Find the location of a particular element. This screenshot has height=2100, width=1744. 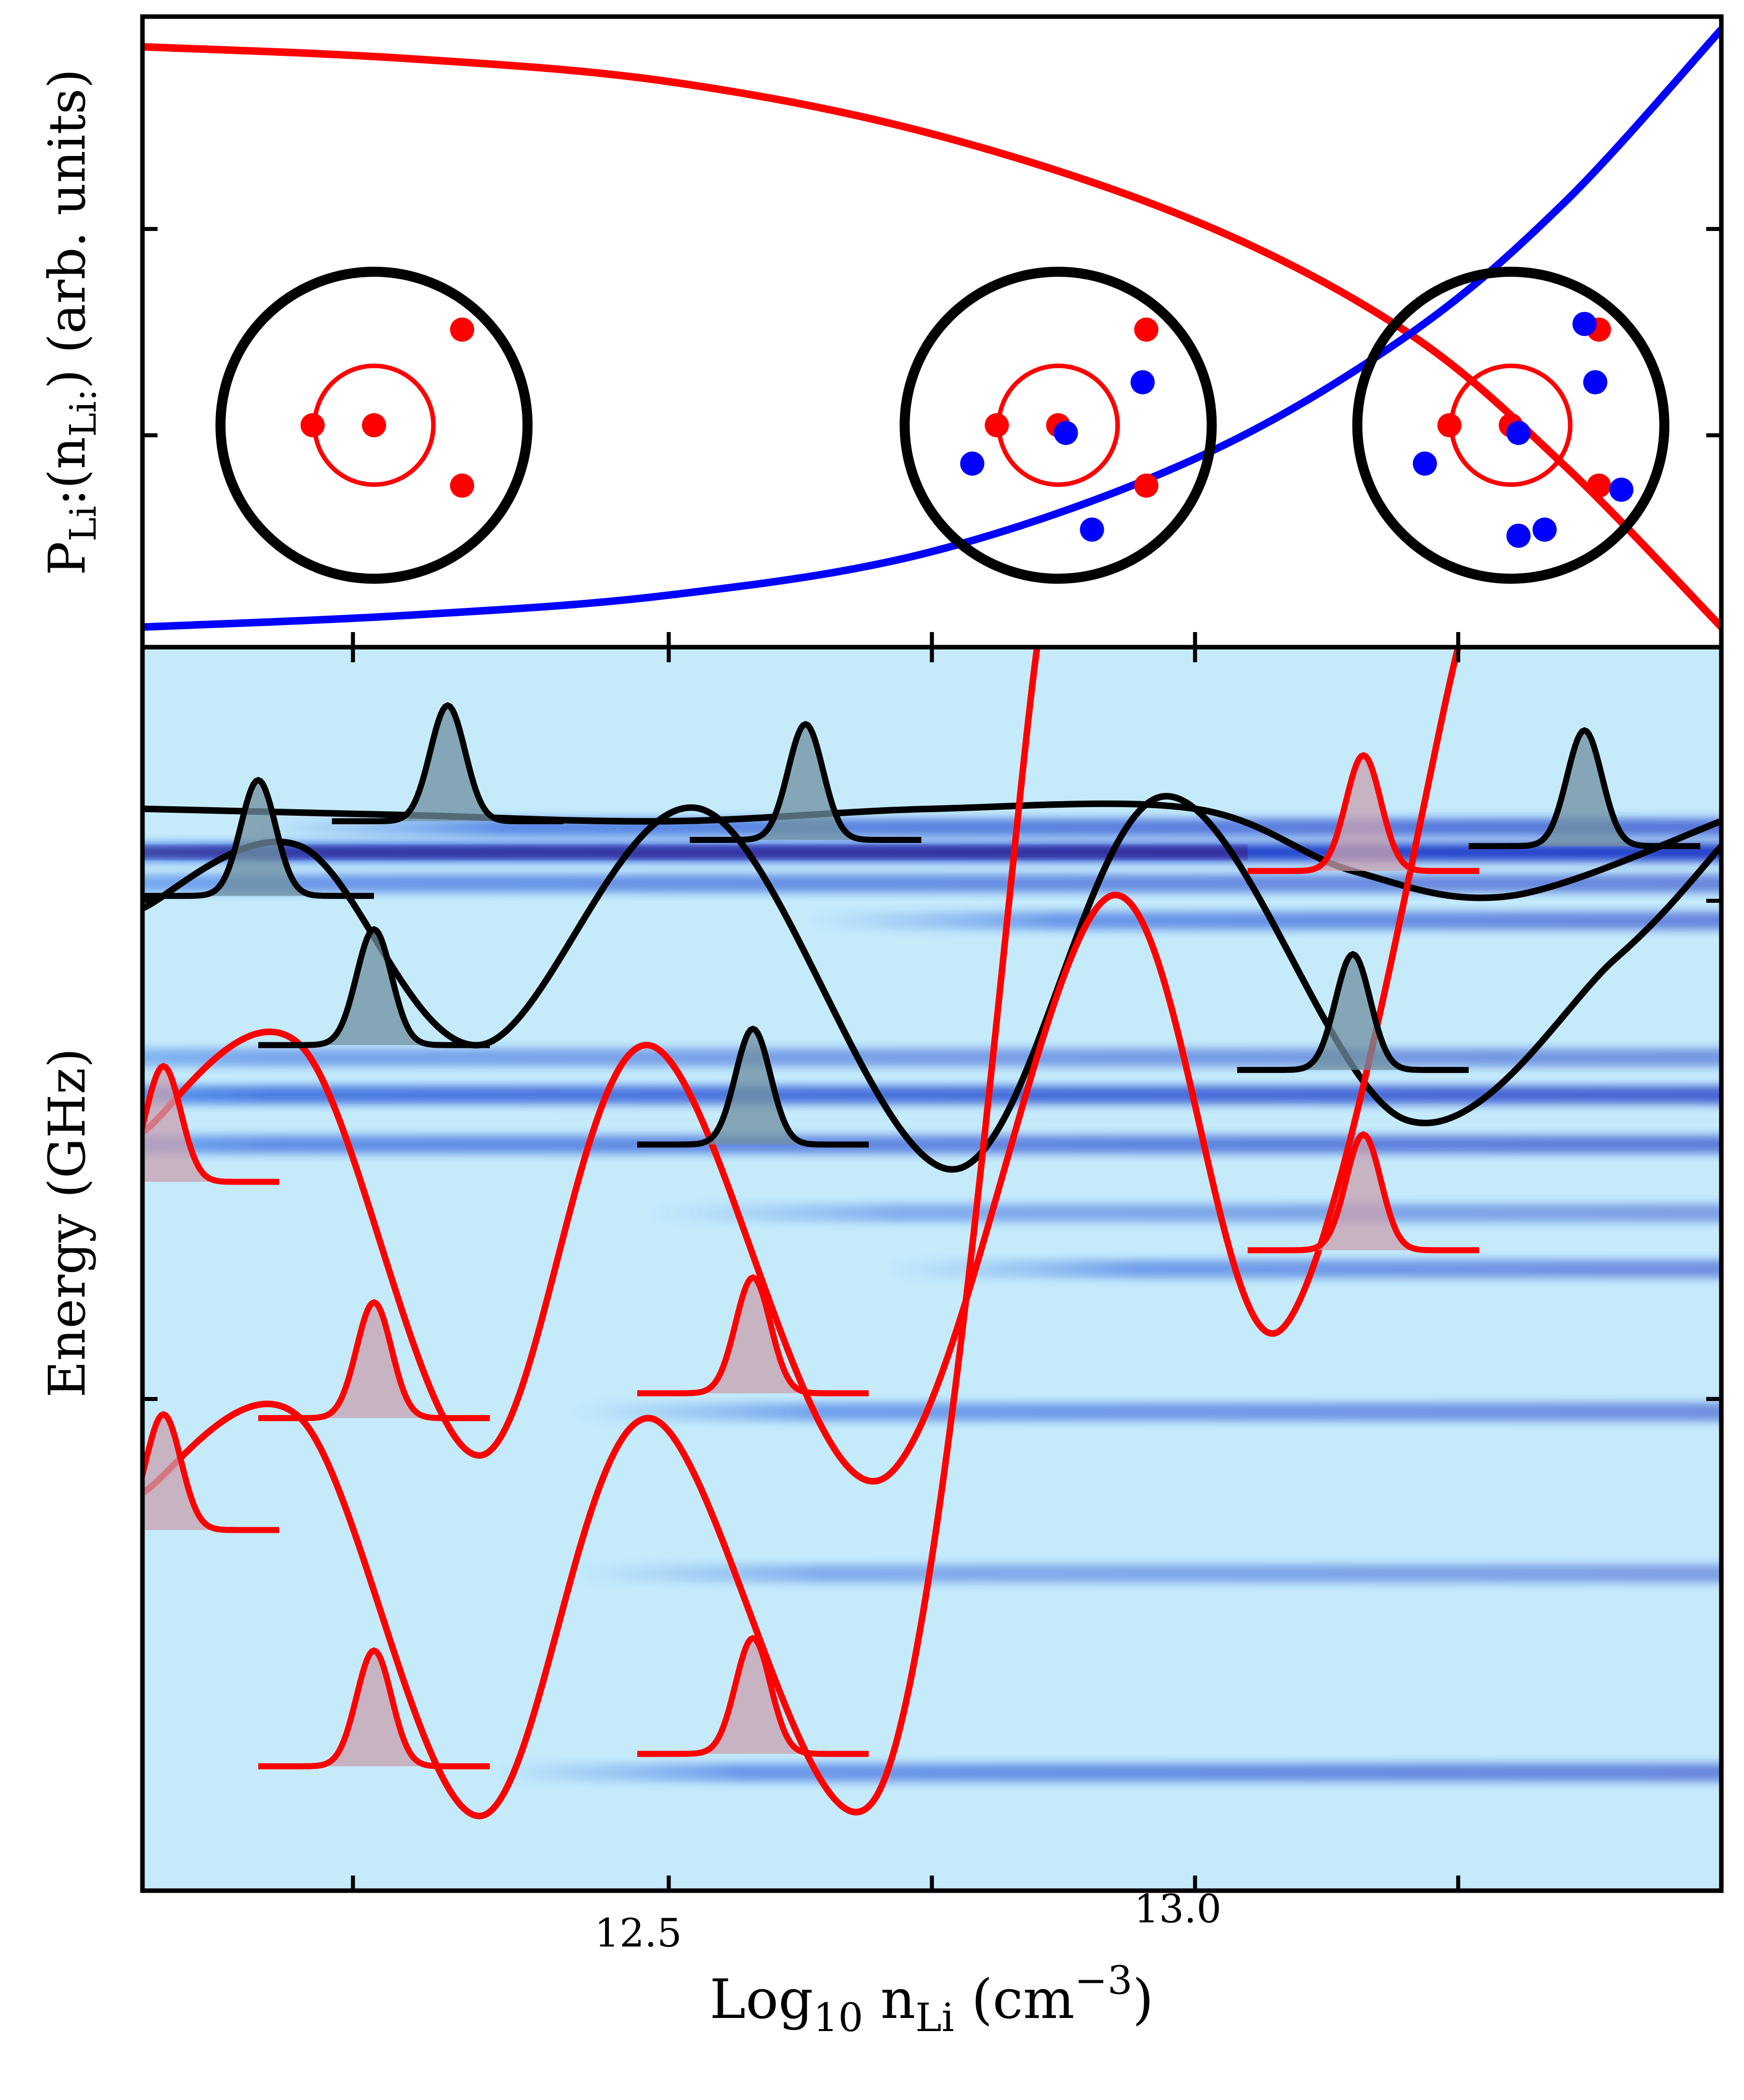

heatmap-band-core is located at coordinates (695, 852).